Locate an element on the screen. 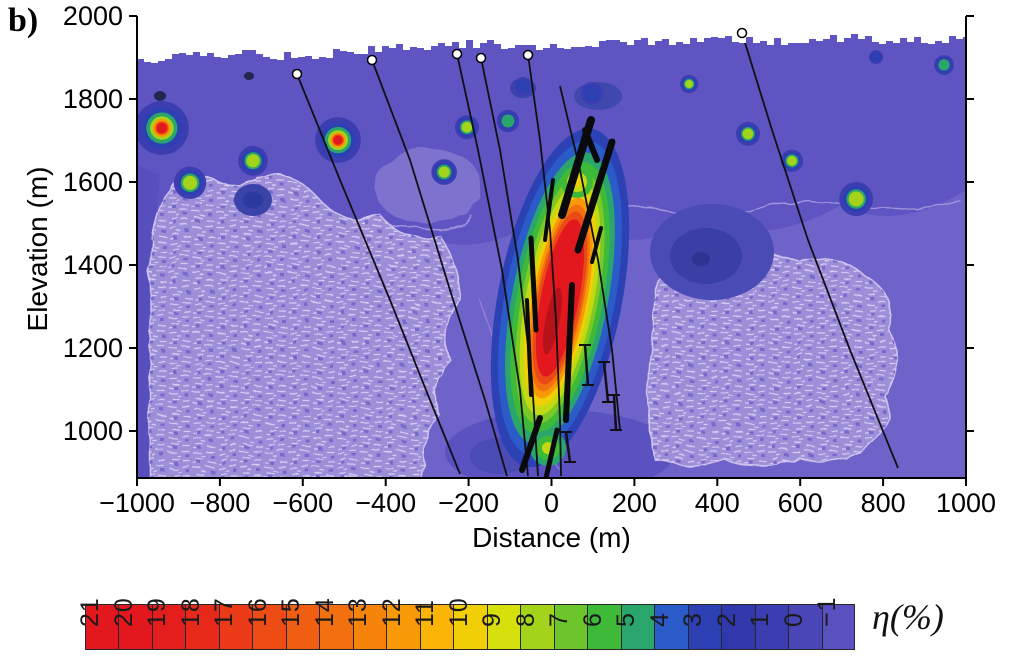  figure-label: b) is located at coordinates (23, 20).